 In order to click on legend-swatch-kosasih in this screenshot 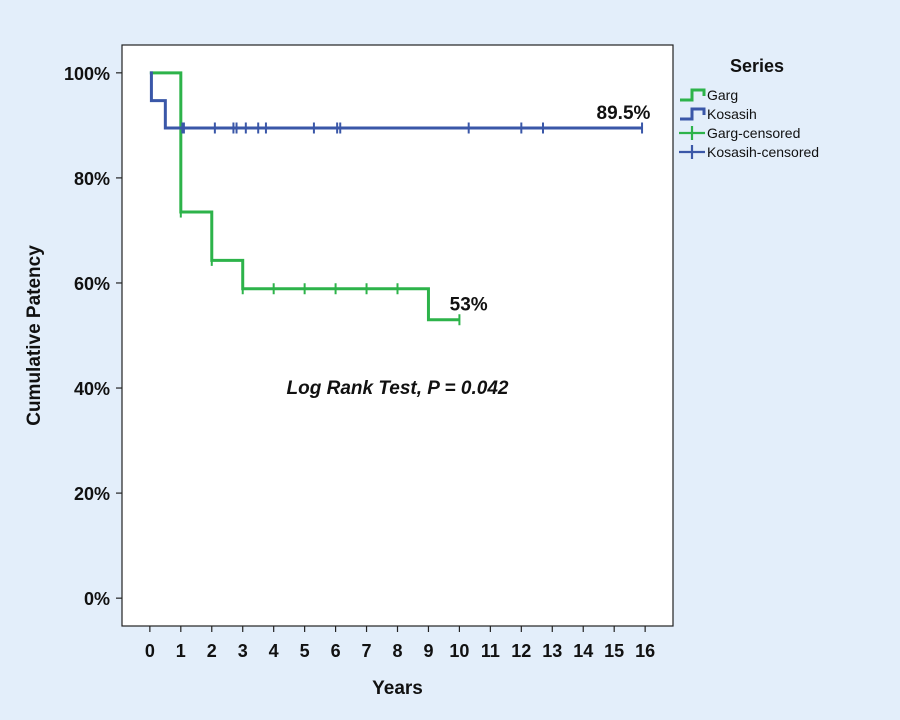, I will do `click(693, 114)`.